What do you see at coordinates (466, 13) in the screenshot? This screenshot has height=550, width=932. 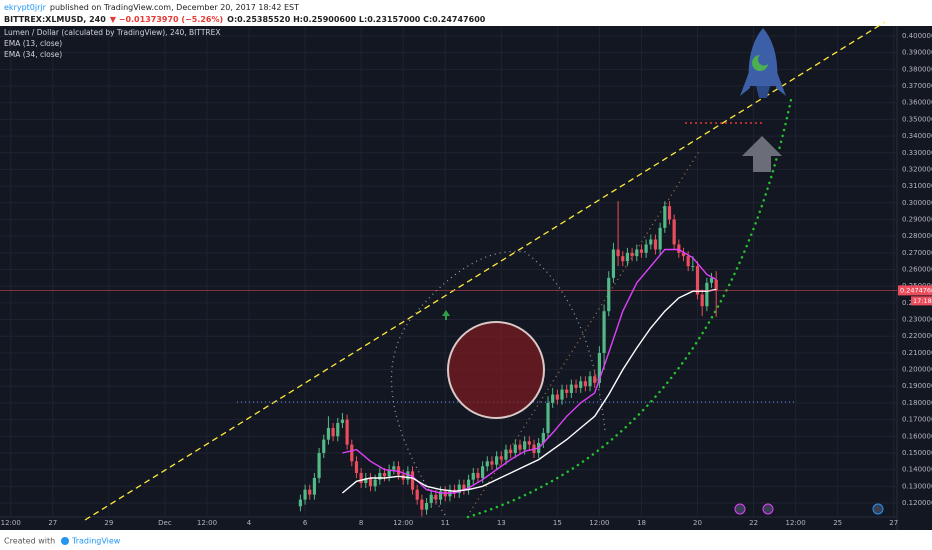 I see `header-bar` at bounding box center [466, 13].